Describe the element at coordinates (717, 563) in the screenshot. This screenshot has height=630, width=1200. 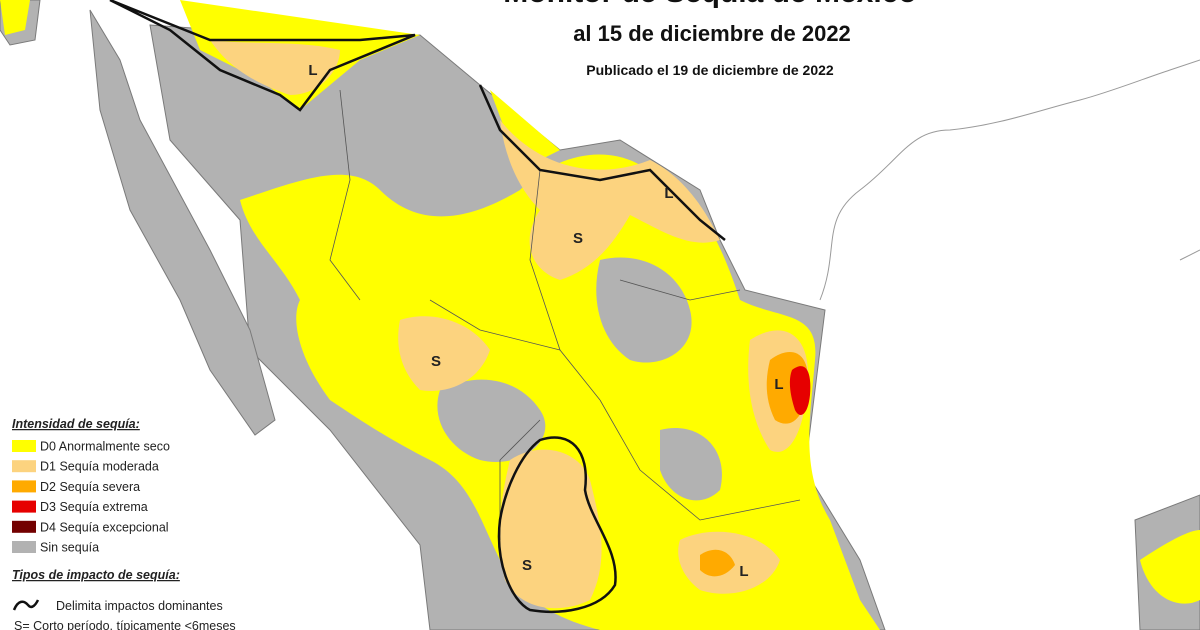
I see `d2-area` at that location.